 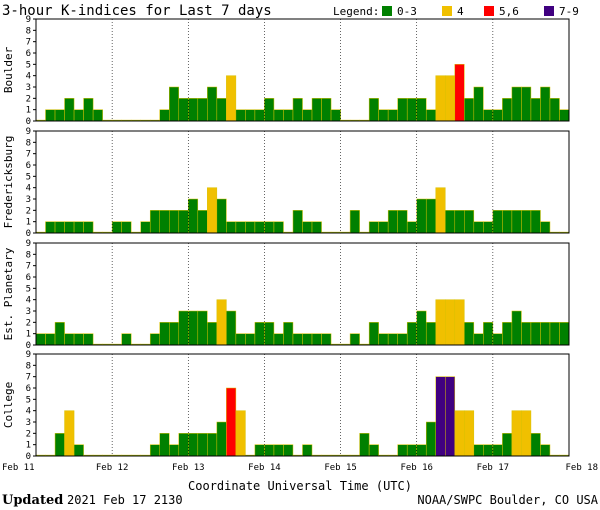 I want to click on x-tick-label: Feb 17, so click(x=493, y=468).